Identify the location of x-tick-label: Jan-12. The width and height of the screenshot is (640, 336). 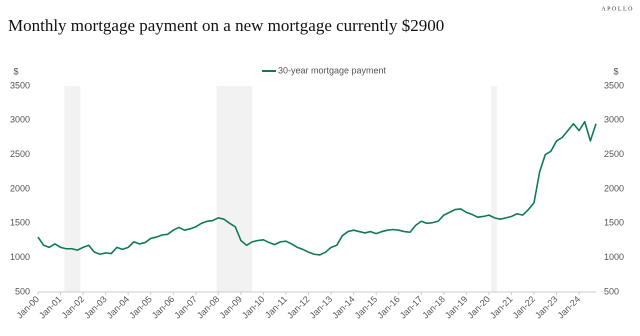
(298, 307).